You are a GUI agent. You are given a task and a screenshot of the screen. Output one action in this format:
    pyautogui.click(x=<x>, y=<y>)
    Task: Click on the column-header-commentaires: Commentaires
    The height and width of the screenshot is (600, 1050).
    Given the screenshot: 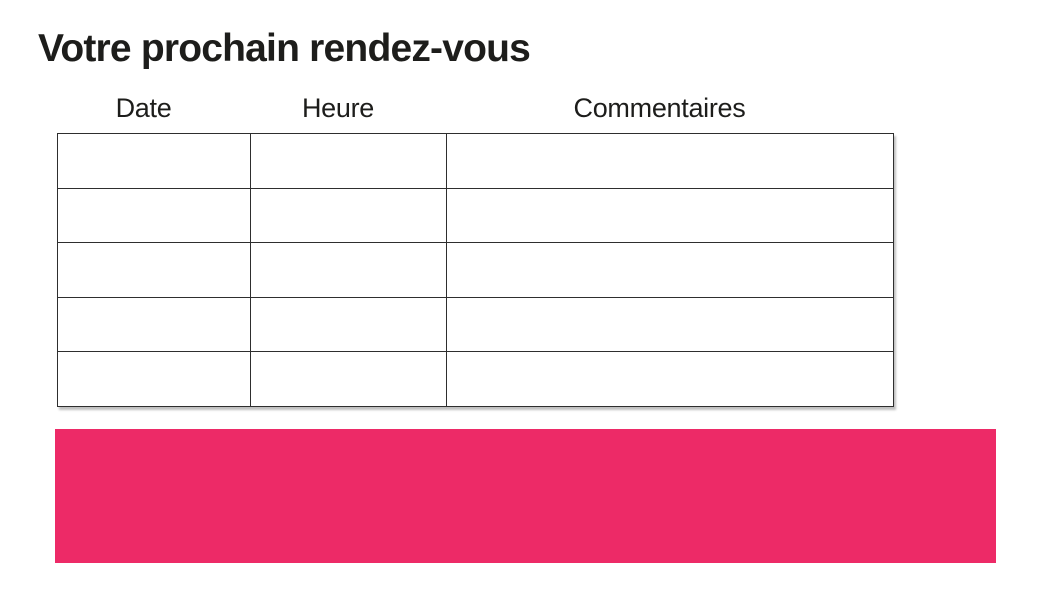 What is the action you would take?
    pyautogui.click(x=659, y=108)
    